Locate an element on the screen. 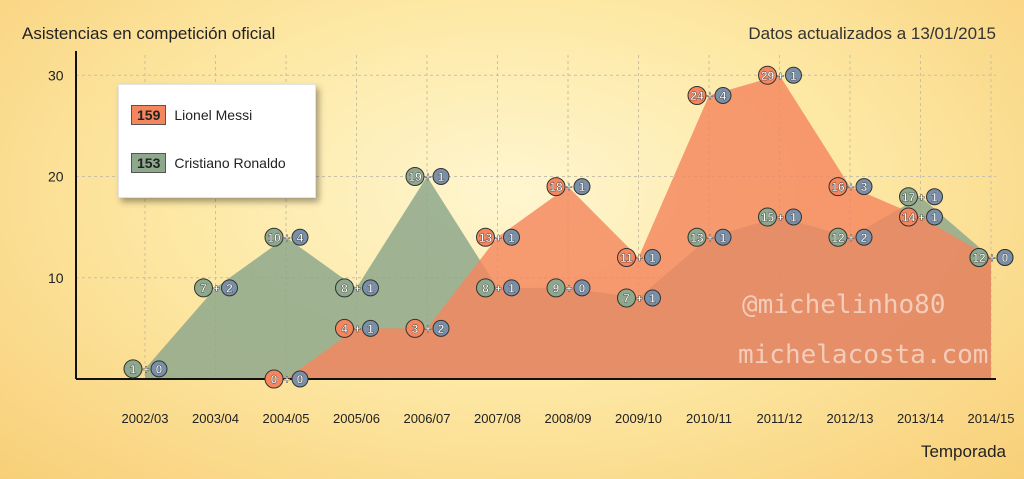 The width and height of the screenshot is (1024, 479). data-label: 7 +2 is located at coordinates (216, 288).